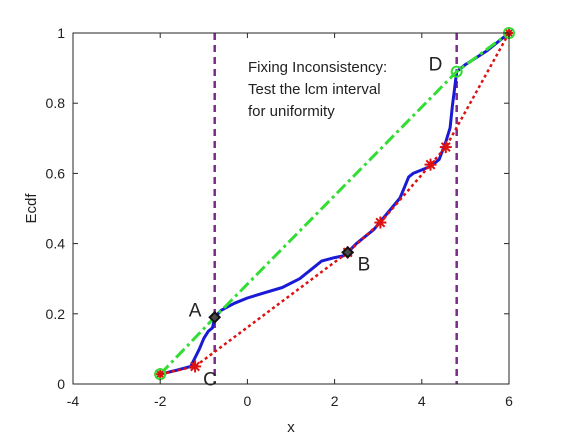  I want to click on annotation-line: Fixing Inconsistency:, so click(317, 67).